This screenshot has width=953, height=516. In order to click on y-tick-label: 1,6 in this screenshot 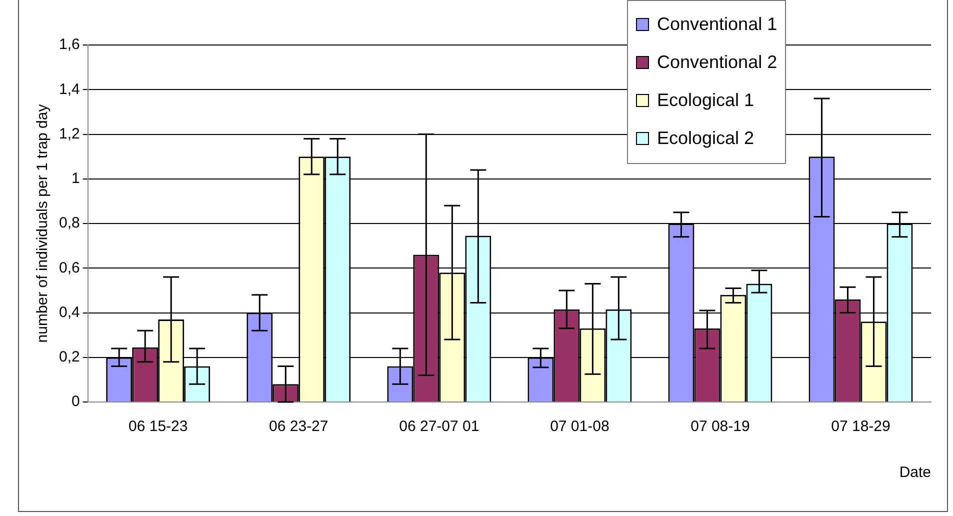, I will do `click(69, 45)`.